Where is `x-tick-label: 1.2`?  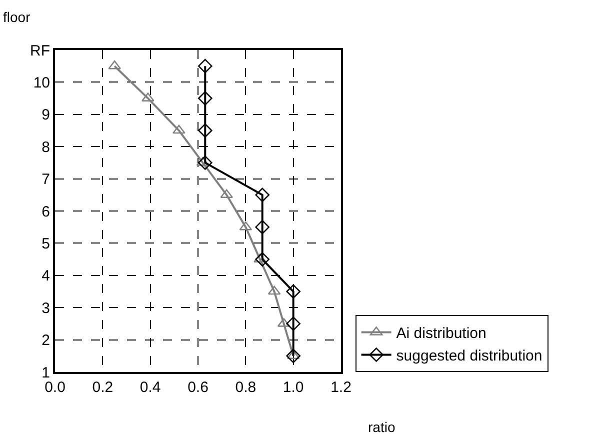
x-tick-label: 1.2 is located at coordinates (341, 387).